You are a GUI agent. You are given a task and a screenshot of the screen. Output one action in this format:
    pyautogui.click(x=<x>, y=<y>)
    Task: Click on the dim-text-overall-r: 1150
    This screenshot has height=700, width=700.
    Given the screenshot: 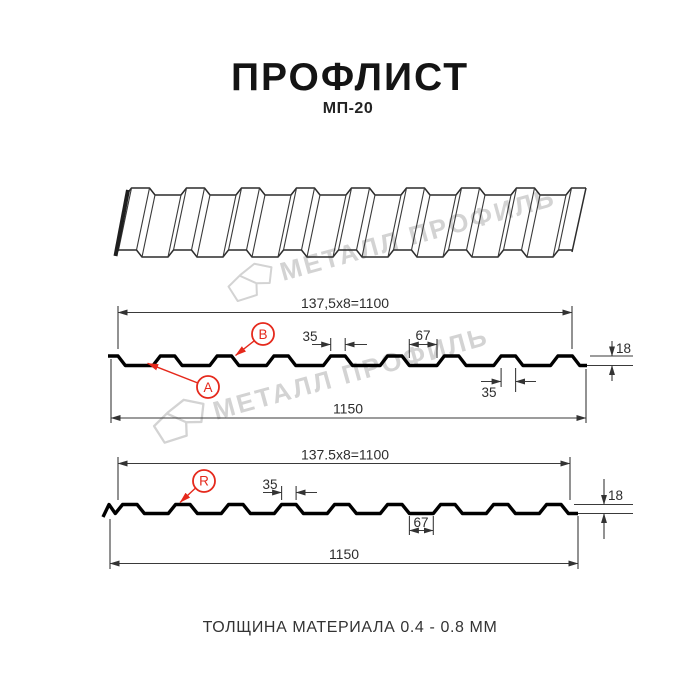 What is the action you would take?
    pyautogui.click(x=344, y=554)
    